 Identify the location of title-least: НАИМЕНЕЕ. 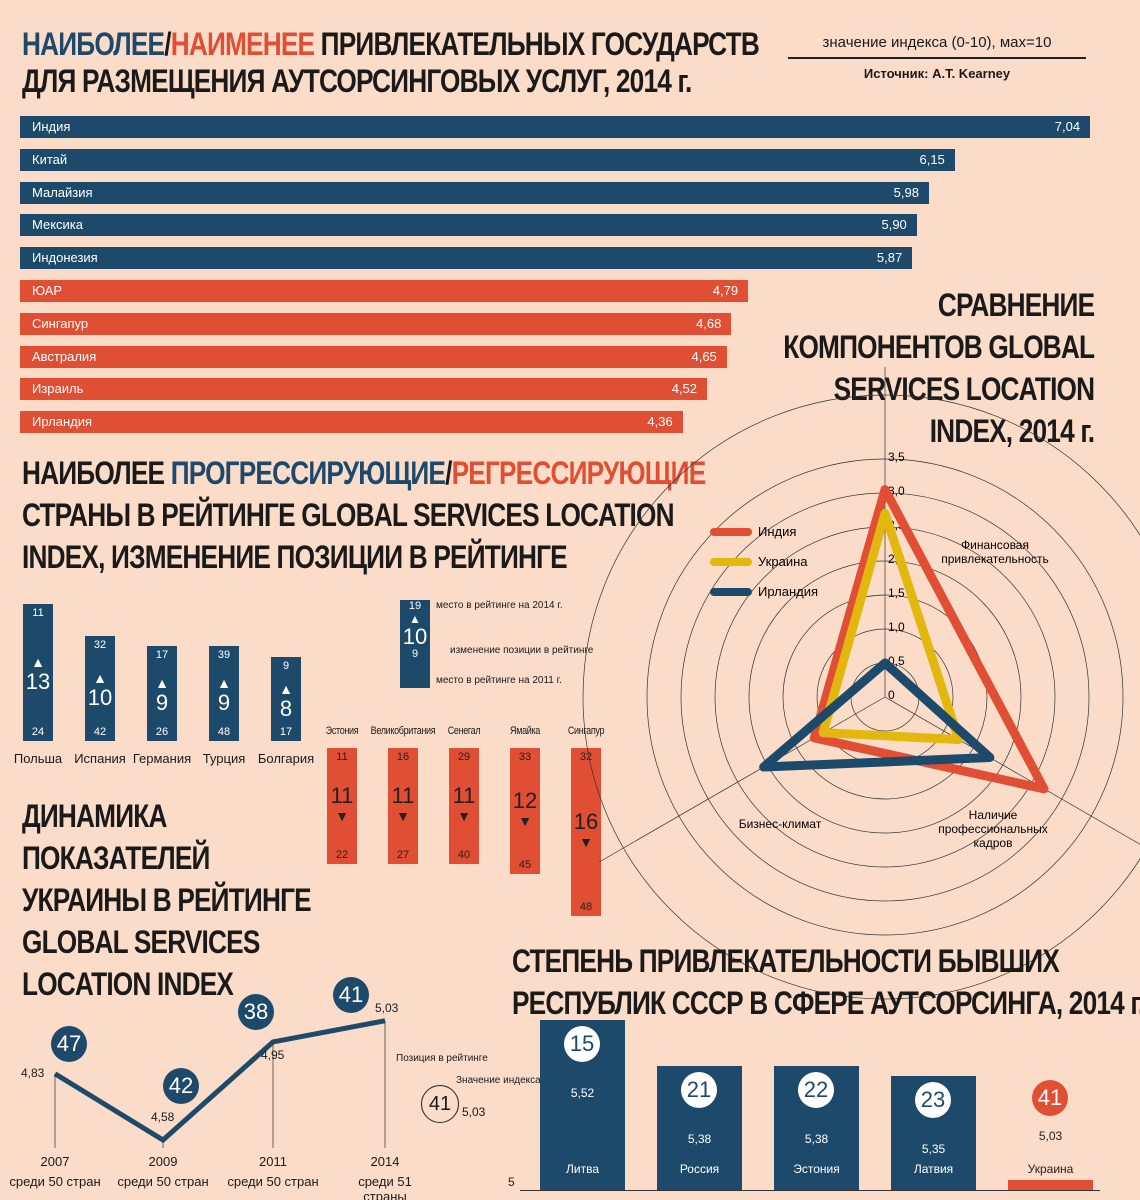
(242, 44).